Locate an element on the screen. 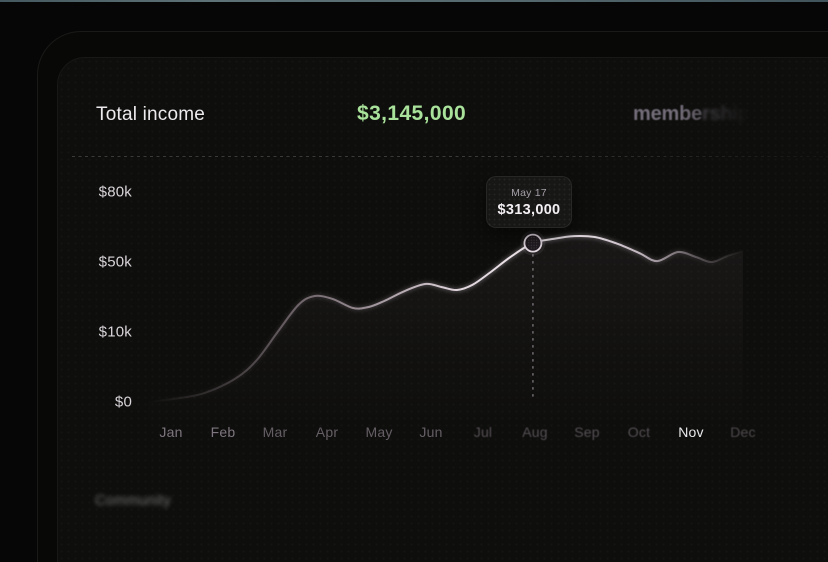  window-top-strip is located at coordinates (414, 1).